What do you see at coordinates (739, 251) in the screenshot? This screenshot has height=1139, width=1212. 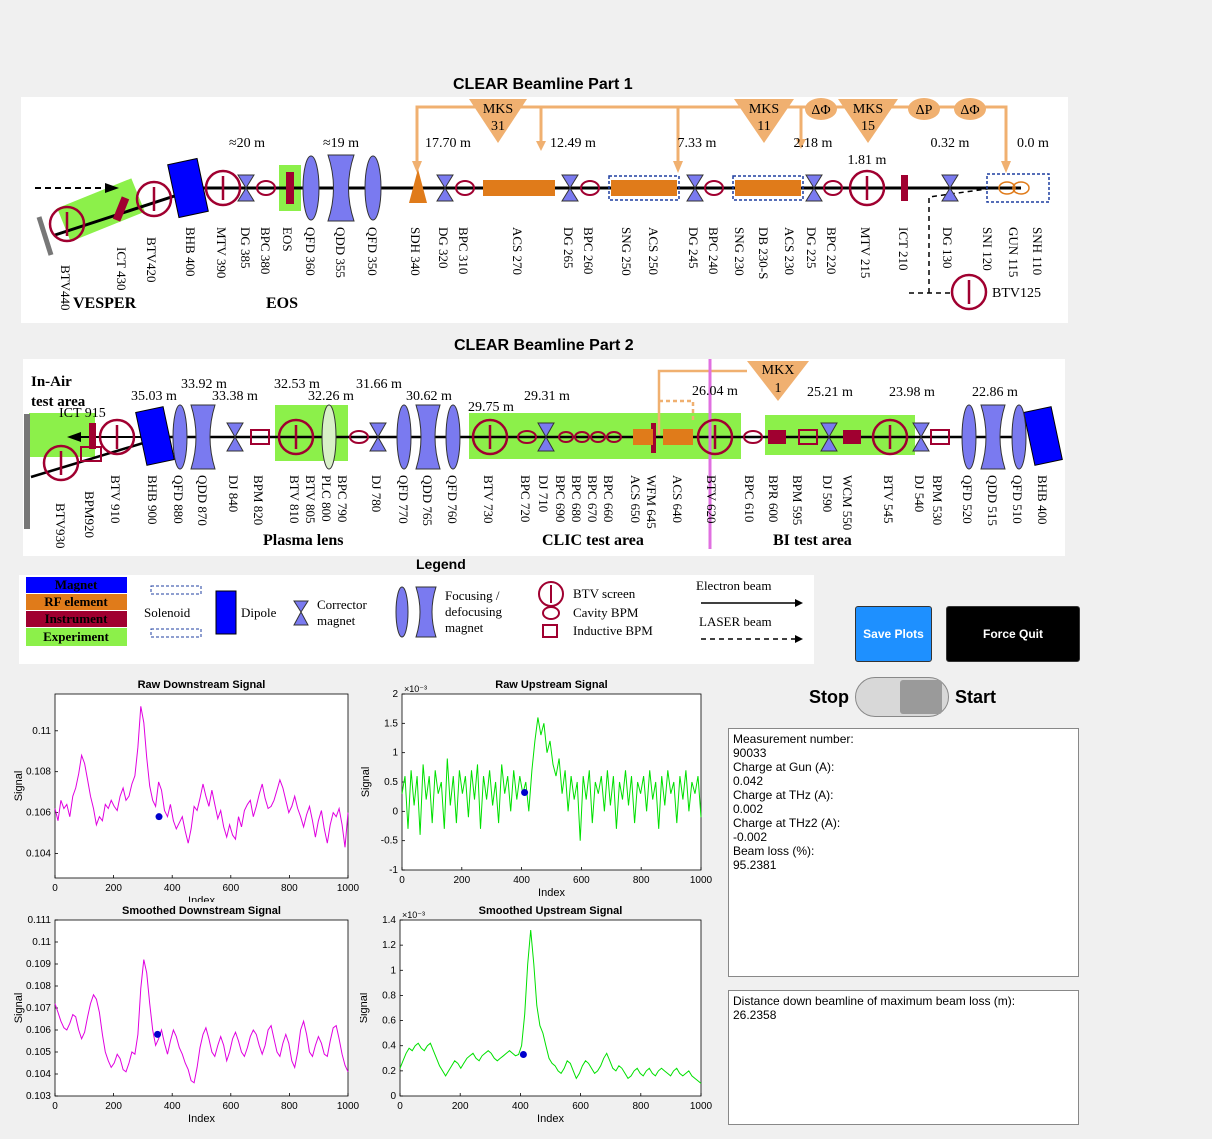 I see `element-label: SNG 230` at bounding box center [739, 251].